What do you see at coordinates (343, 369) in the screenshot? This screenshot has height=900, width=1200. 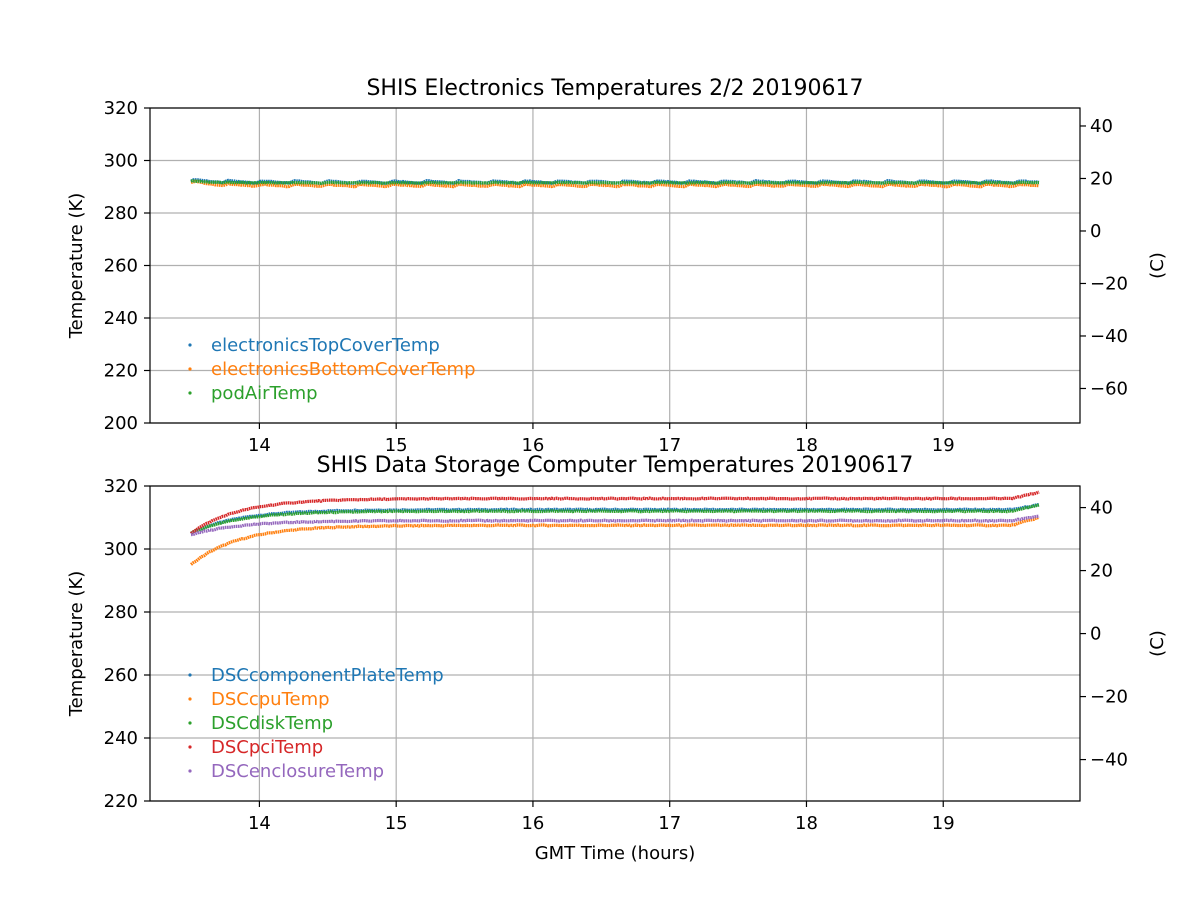 I see `legend-label: electronicsBottomCoverTemp` at bounding box center [343, 369].